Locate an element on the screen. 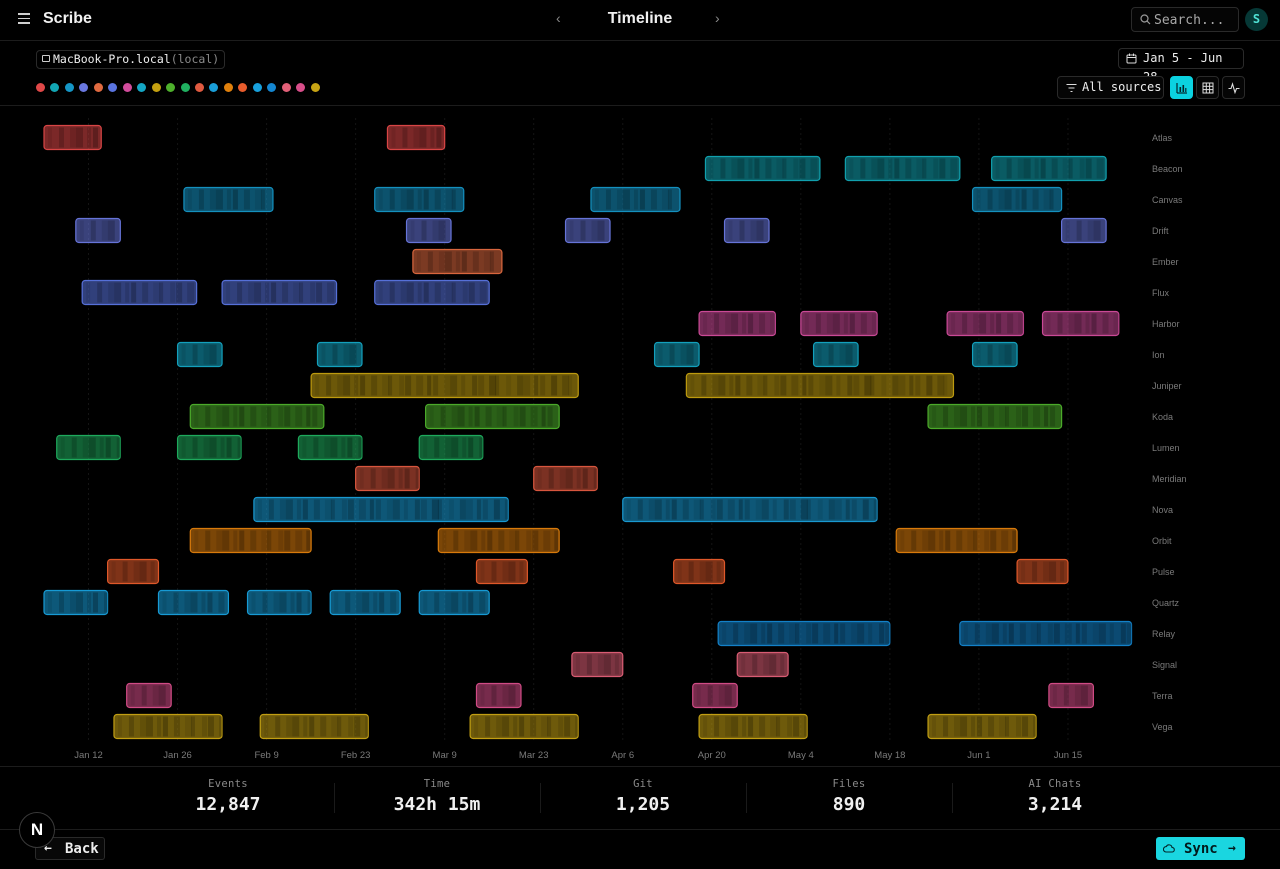 This screenshot has height=869, width=1280. activity-view-button is located at coordinates (1233, 87).